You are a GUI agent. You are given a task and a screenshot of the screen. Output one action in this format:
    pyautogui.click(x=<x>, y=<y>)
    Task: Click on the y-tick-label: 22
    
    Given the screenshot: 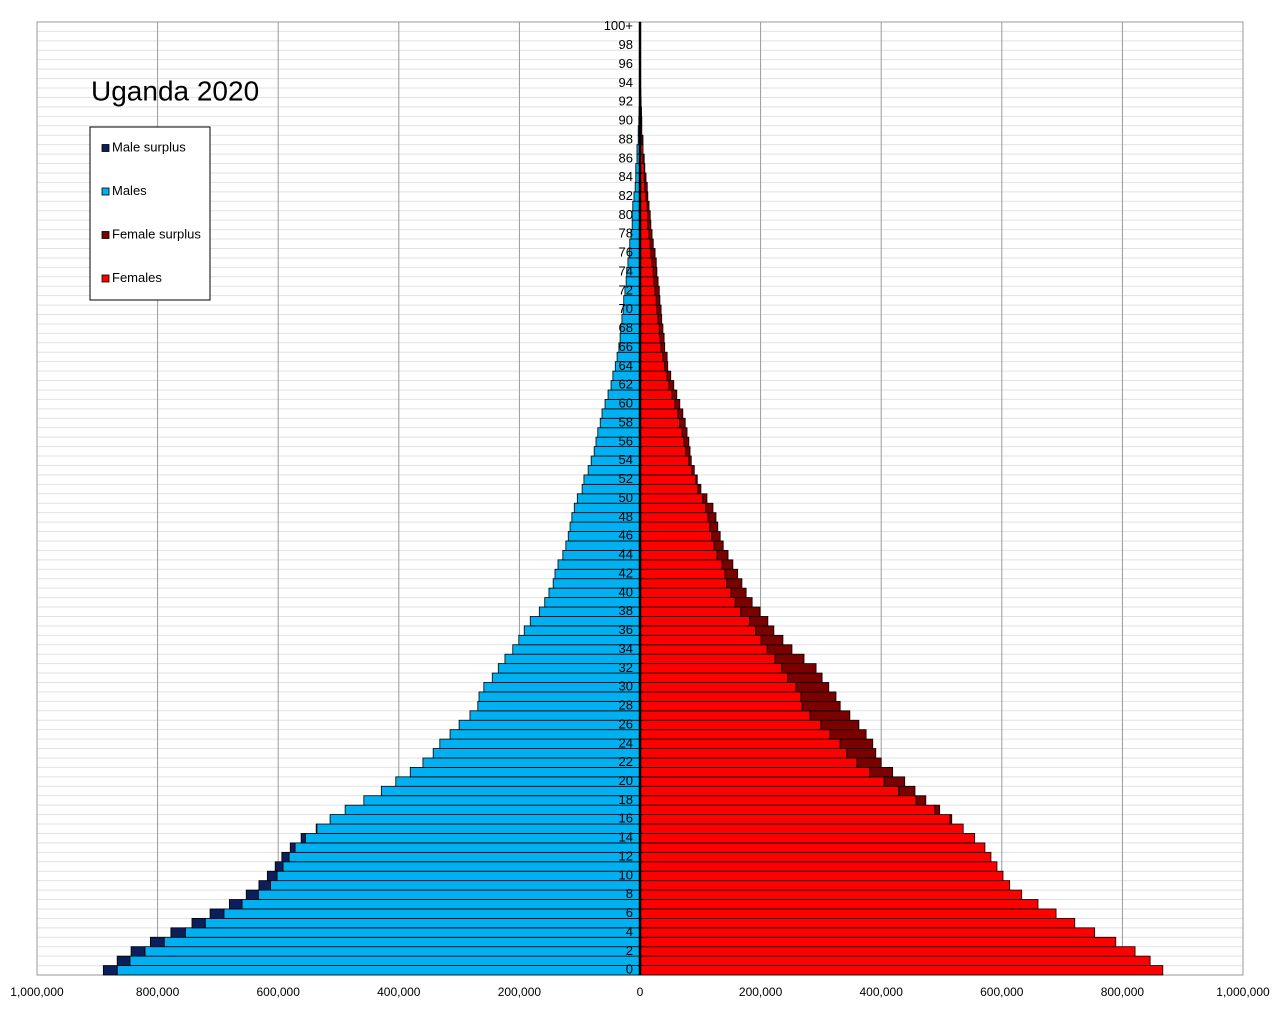 What is the action you would take?
    pyautogui.click(x=626, y=761)
    